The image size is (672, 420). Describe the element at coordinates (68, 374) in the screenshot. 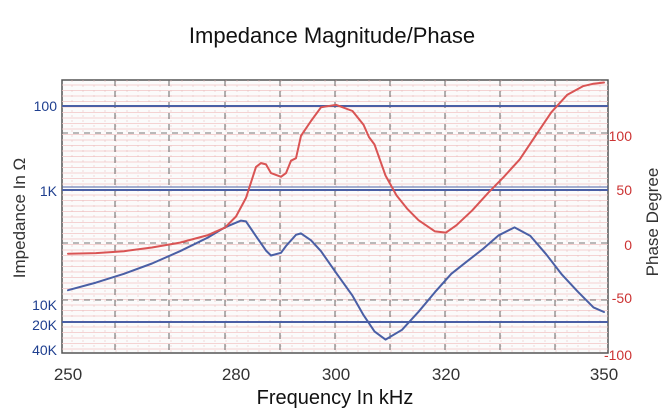

I see `x-tick-label: 250` at that location.